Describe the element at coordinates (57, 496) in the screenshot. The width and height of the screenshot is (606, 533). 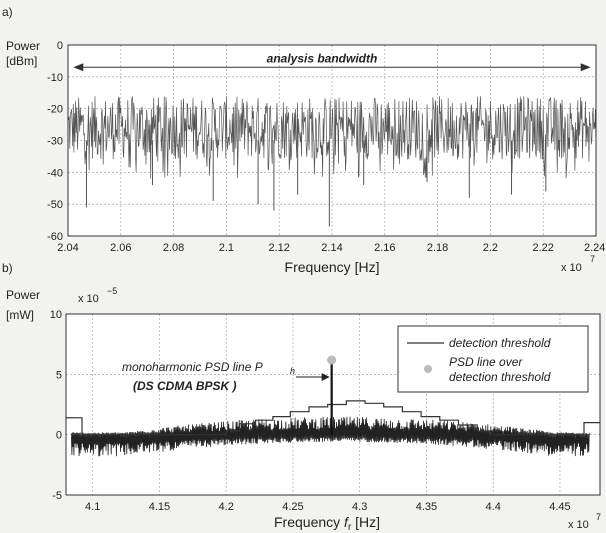
I see `panel-b-y-tick-label: -5` at that location.